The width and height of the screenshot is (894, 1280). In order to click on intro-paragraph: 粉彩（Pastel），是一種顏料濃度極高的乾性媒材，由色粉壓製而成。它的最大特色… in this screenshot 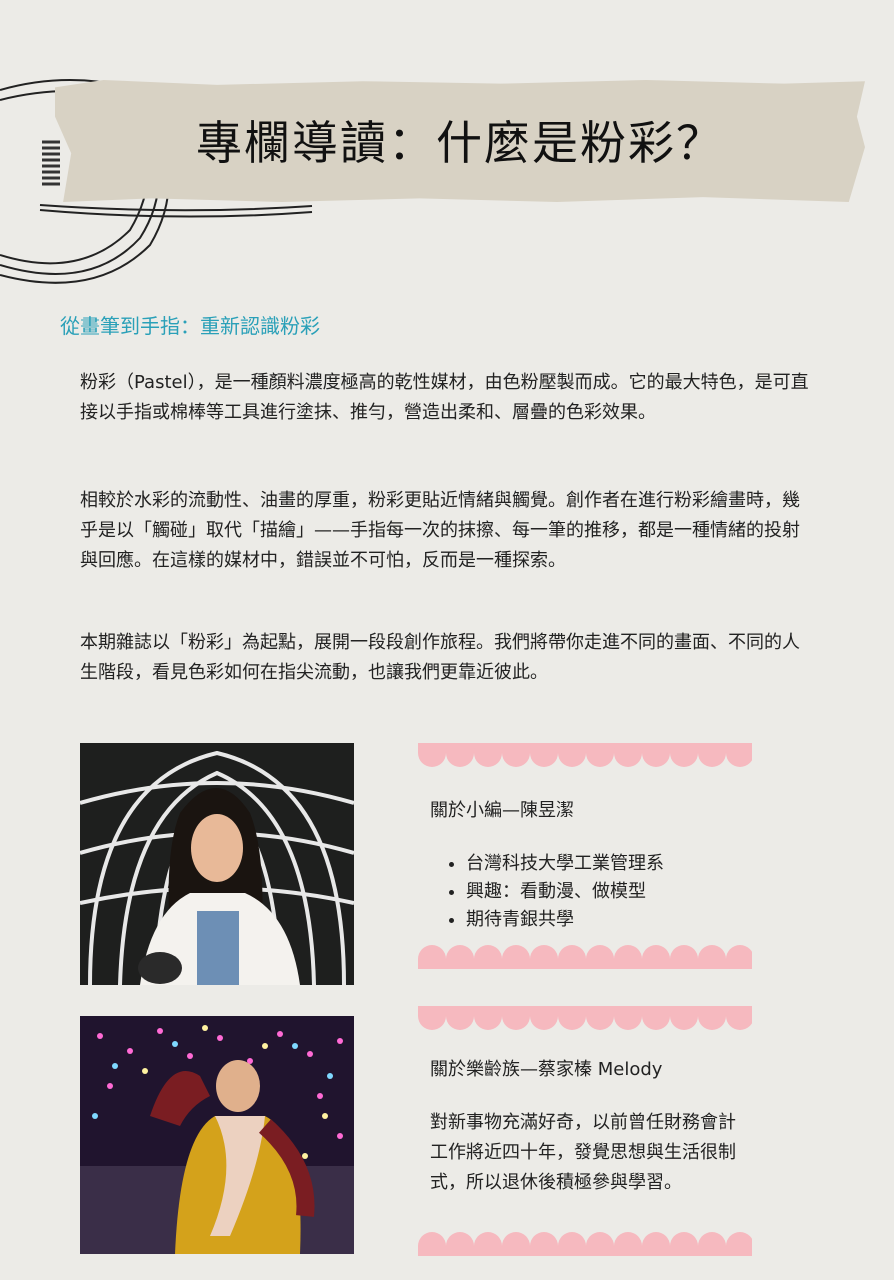, I will do `click(444, 397)`.